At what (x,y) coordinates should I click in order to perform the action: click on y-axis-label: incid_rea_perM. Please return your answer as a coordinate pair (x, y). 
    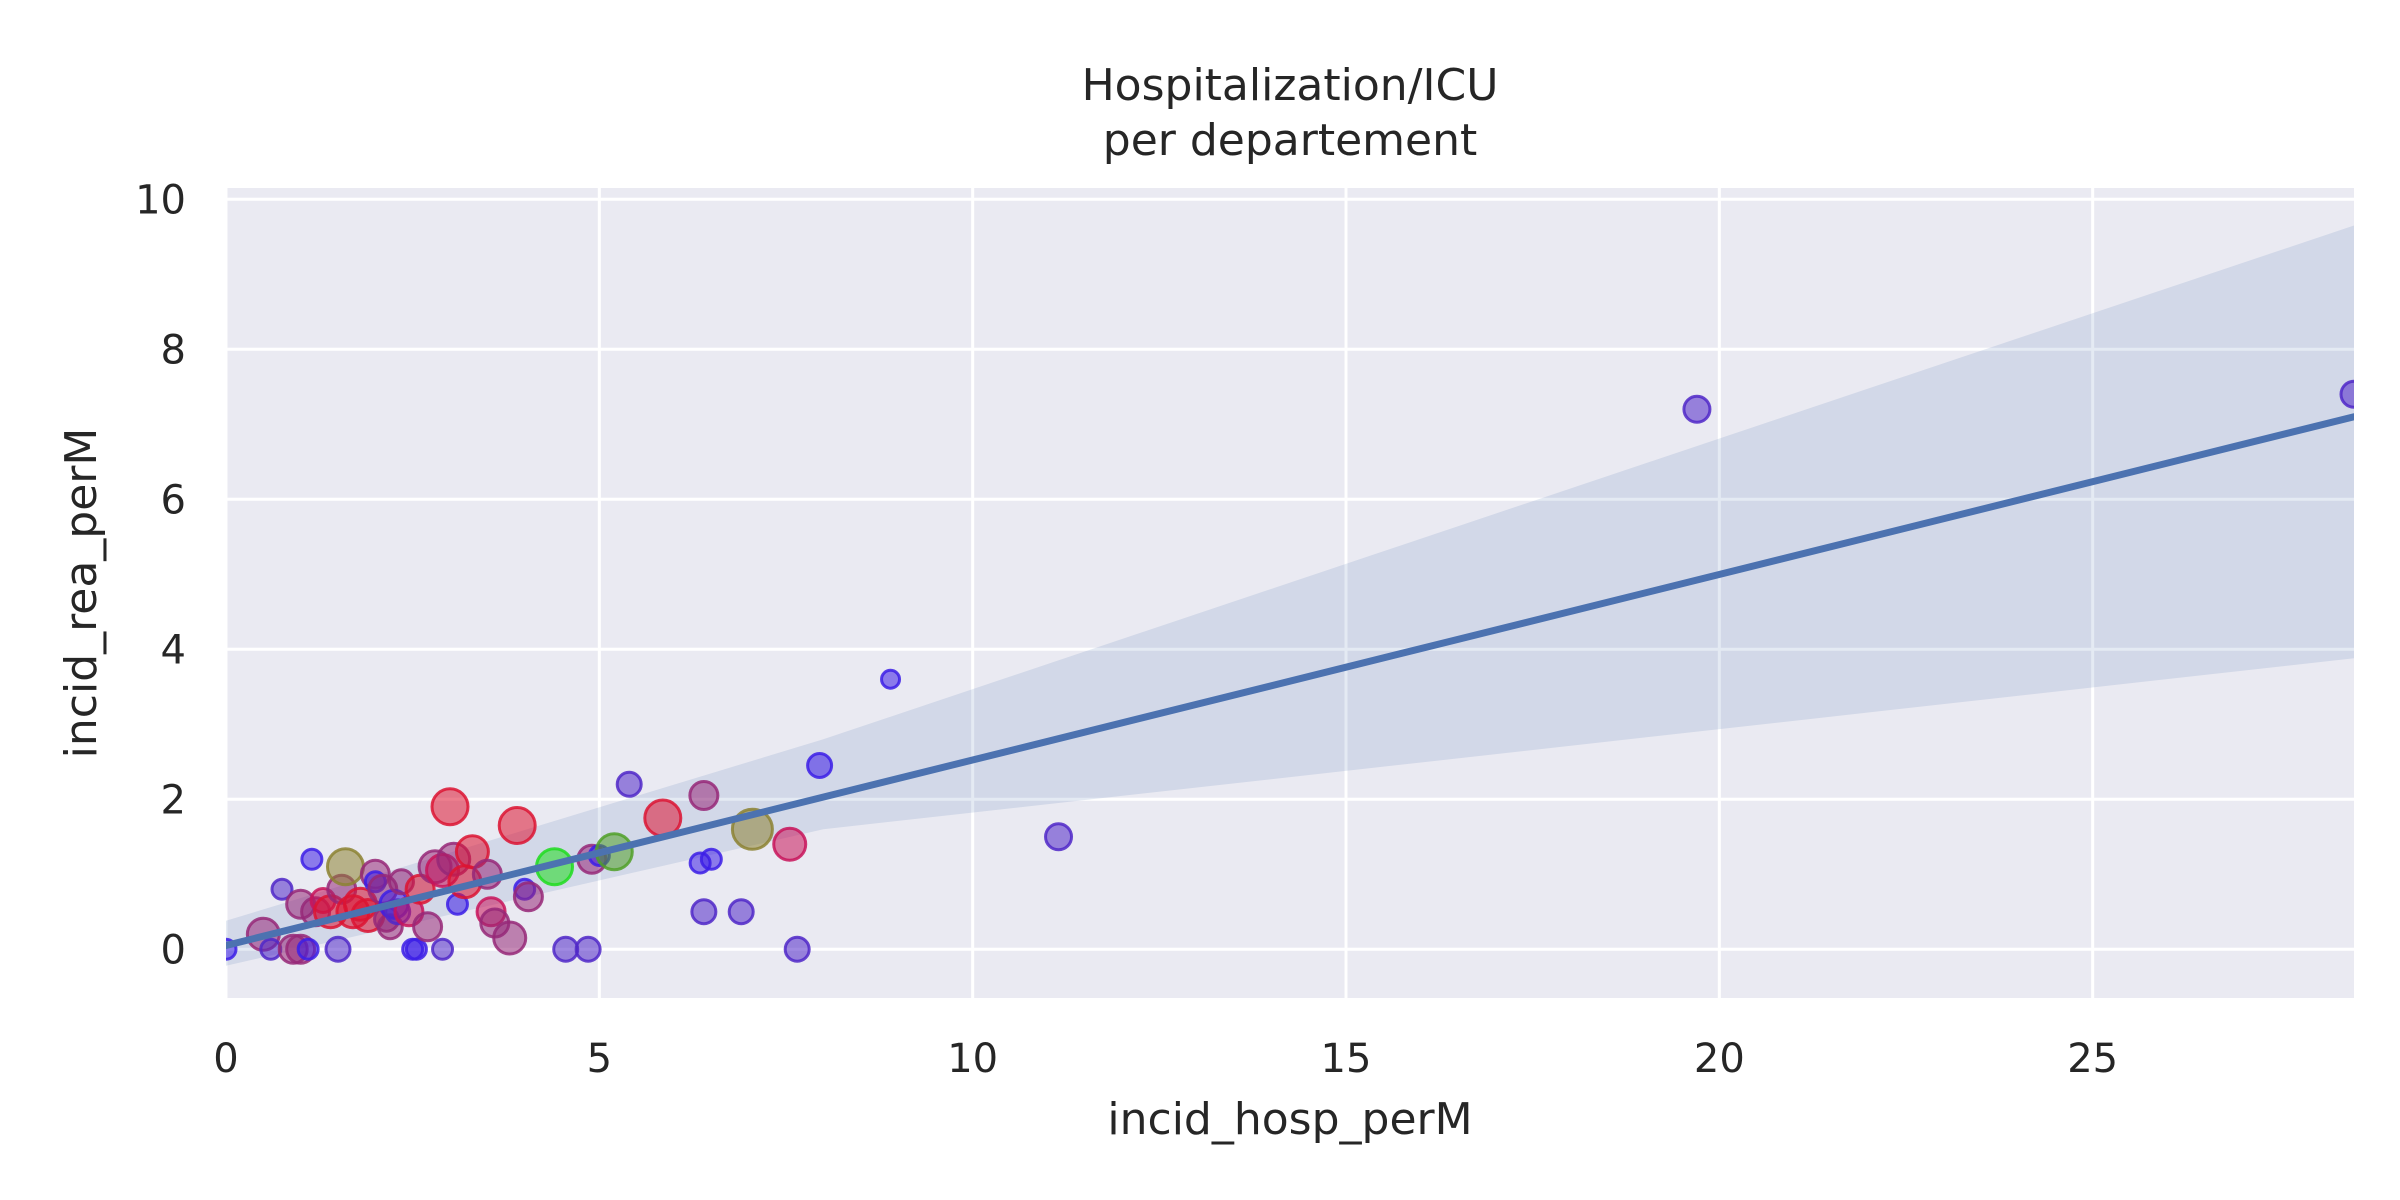
    Looking at the image, I should click on (81, 593).